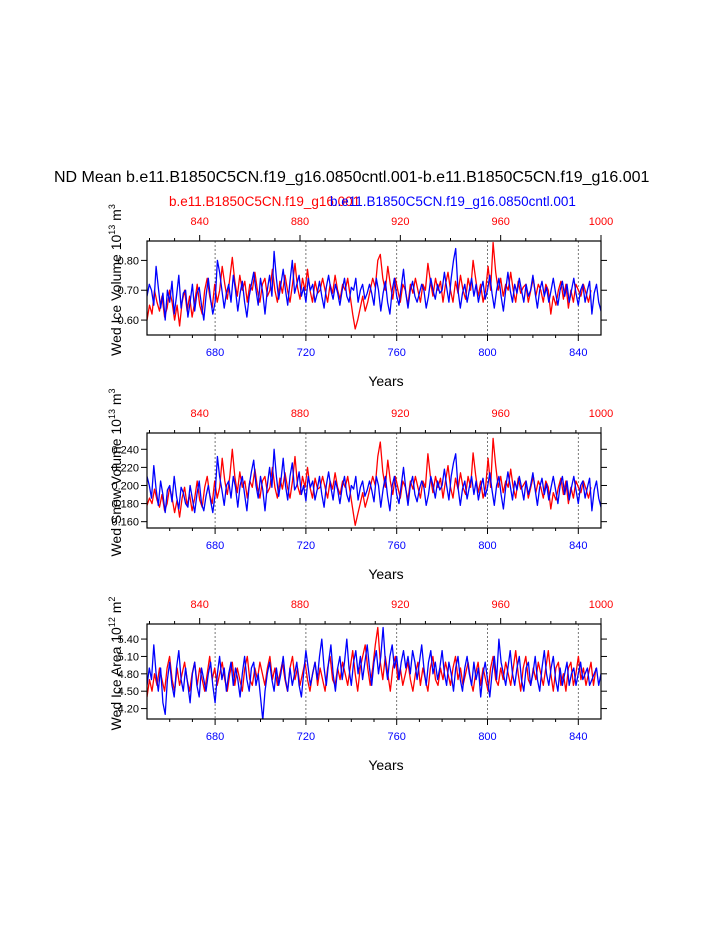 This screenshot has width=723, height=935. What do you see at coordinates (125, 505) in the screenshot?
I see `y-tick-label: 0.180` at bounding box center [125, 505].